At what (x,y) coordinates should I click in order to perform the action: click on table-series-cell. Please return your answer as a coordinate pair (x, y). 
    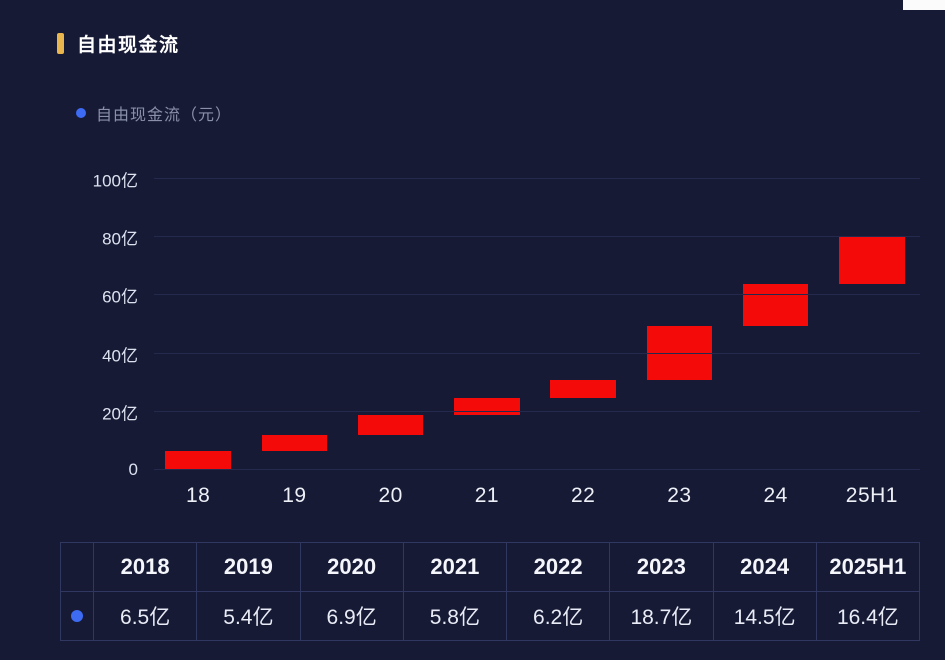
    Looking at the image, I should click on (77, 616).